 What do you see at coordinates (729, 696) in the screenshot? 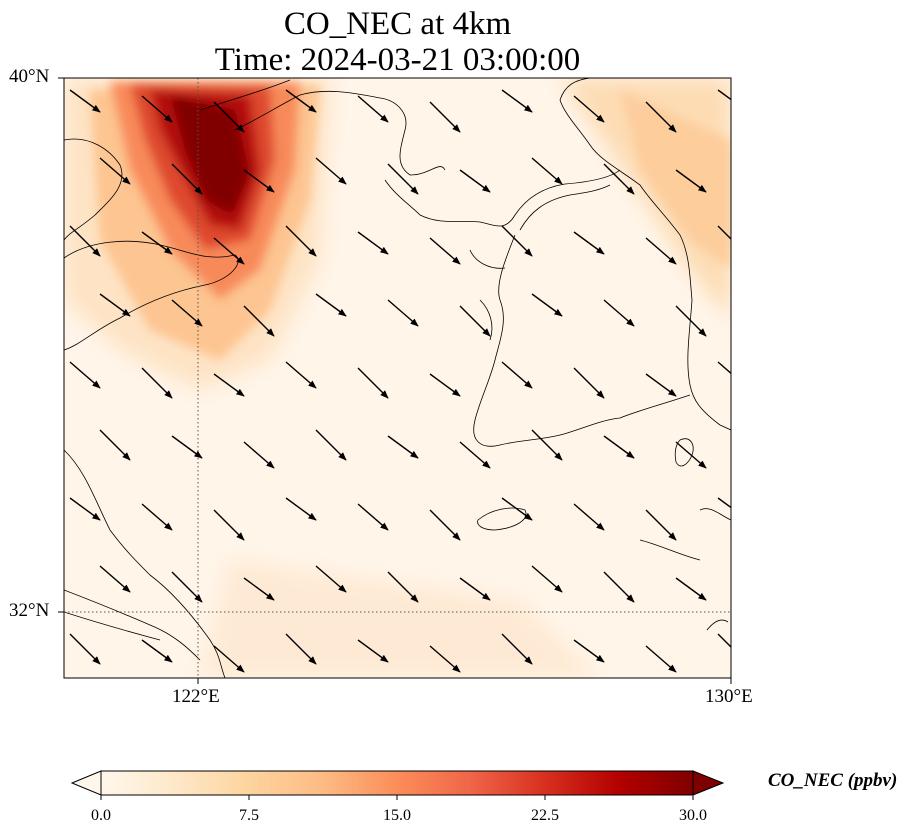
I see `lon-tick-130e: 130°E` at bounding box center [729, 696].